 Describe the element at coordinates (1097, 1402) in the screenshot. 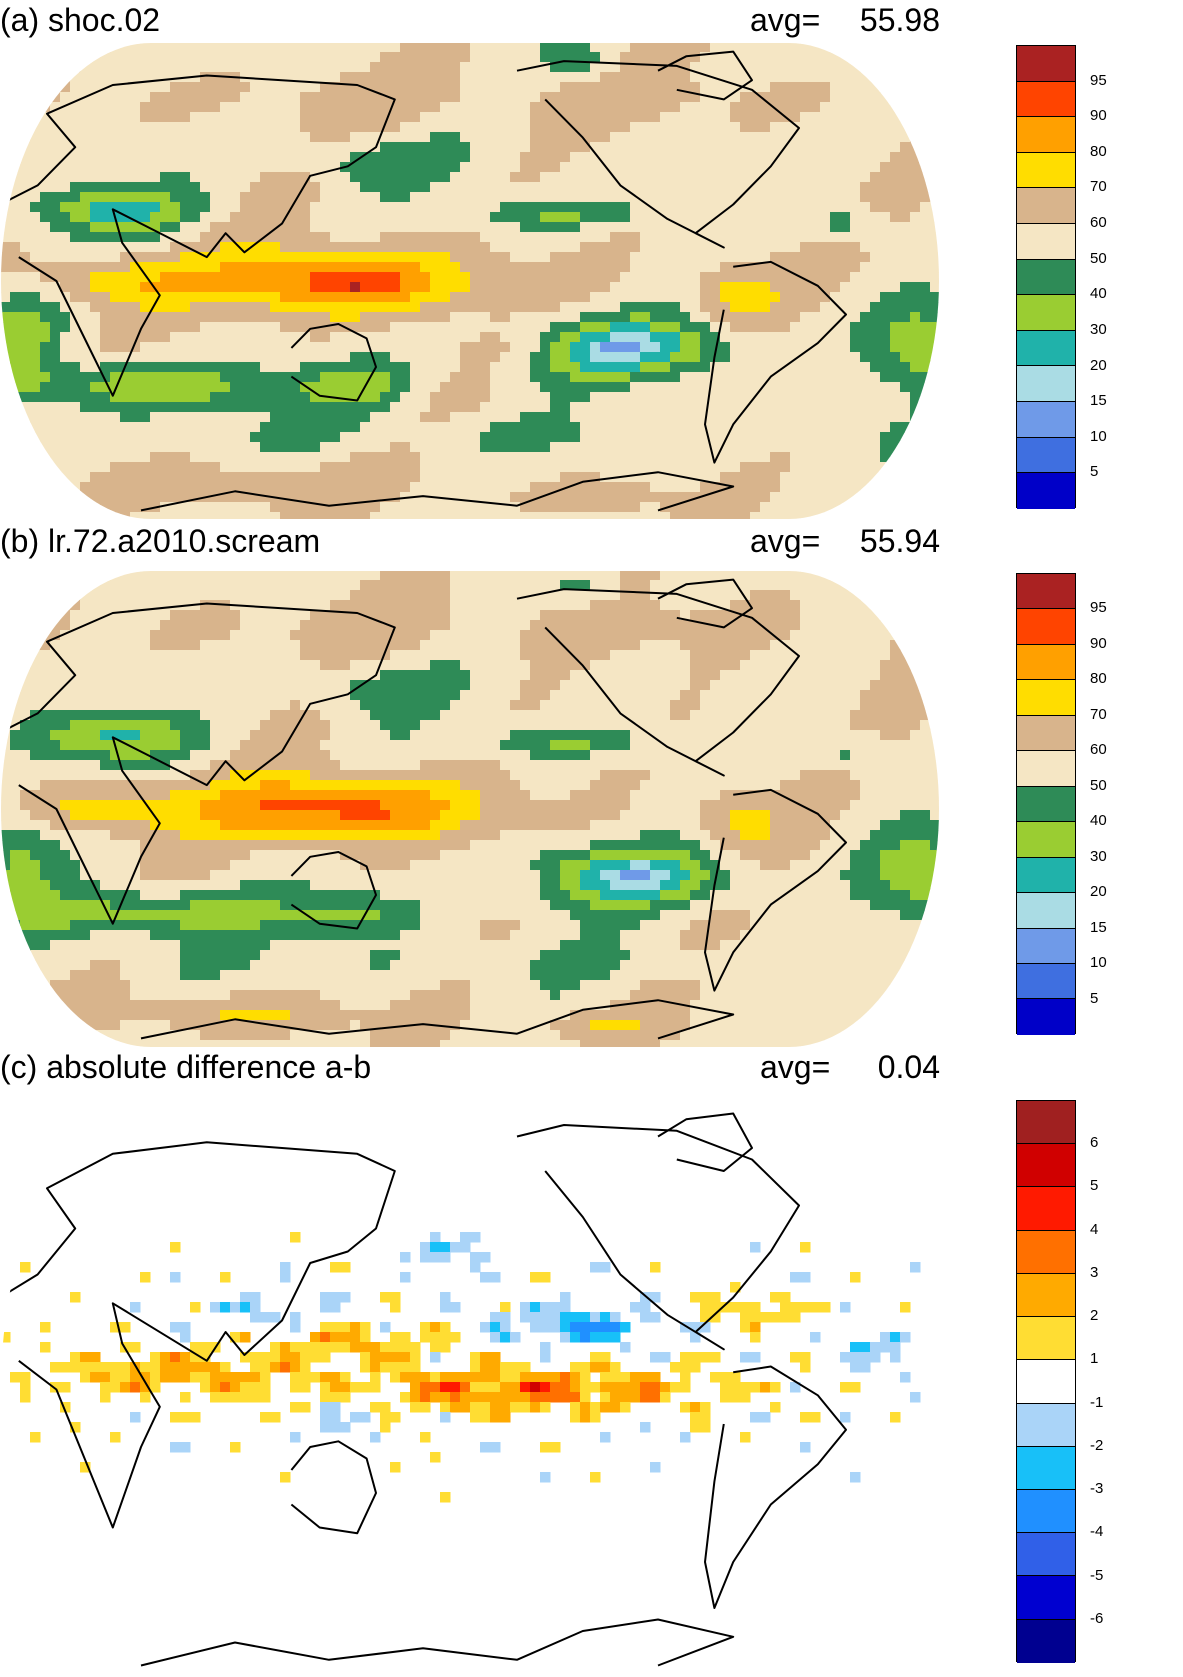

I see `colorbar-tick-label: -1` at that location.